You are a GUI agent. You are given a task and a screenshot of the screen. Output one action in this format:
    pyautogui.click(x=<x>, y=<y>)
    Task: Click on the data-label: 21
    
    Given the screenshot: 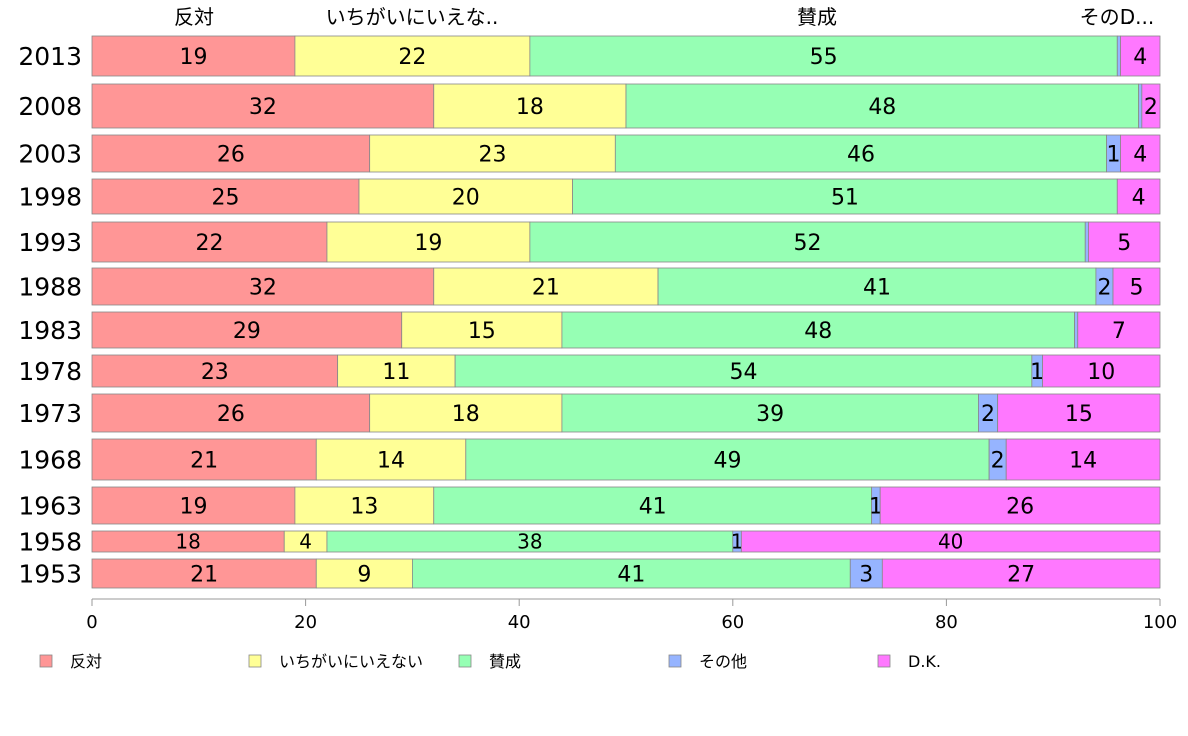 What is the action you would take?
    pyautogui.click(x=204, y=574)
    